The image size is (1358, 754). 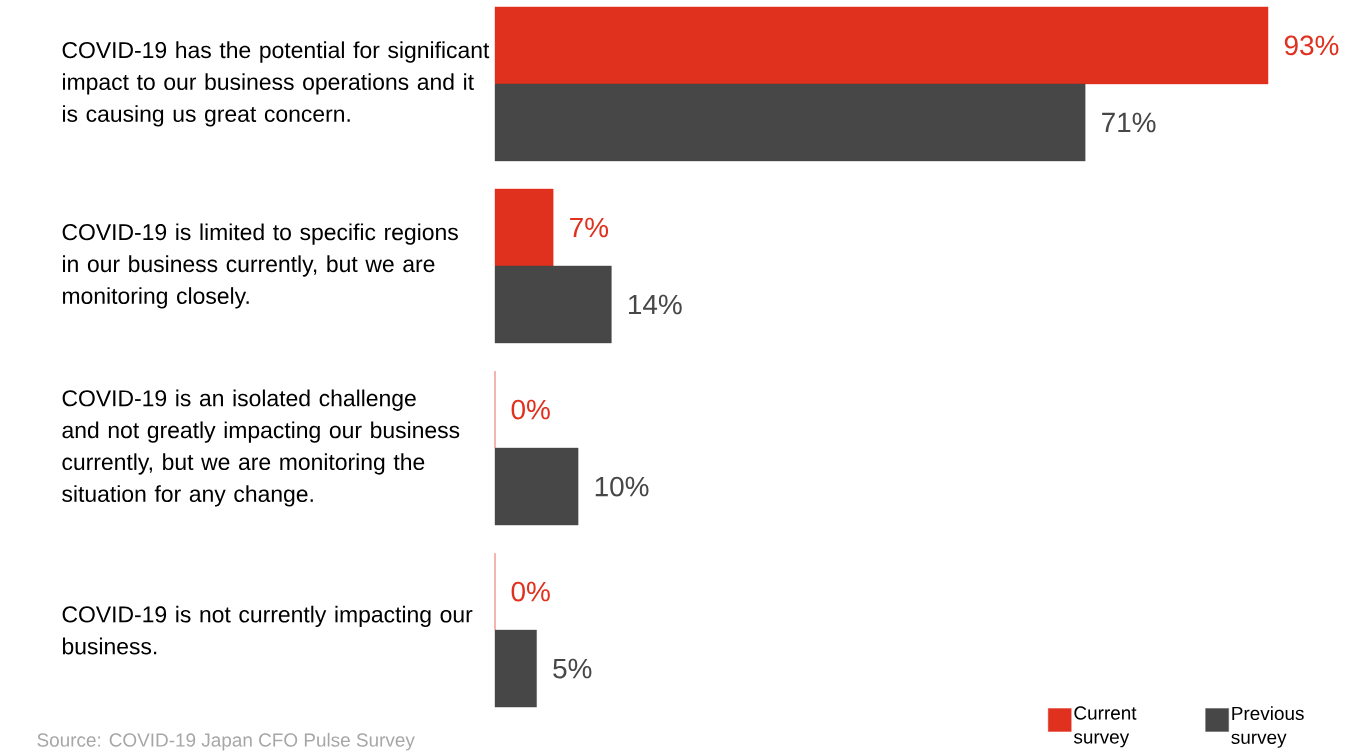 I want to click on y-tick-label: COVID-19 is limited to specific regions in our business currently, but we are monitoring closely., so click(x=260, y=266).